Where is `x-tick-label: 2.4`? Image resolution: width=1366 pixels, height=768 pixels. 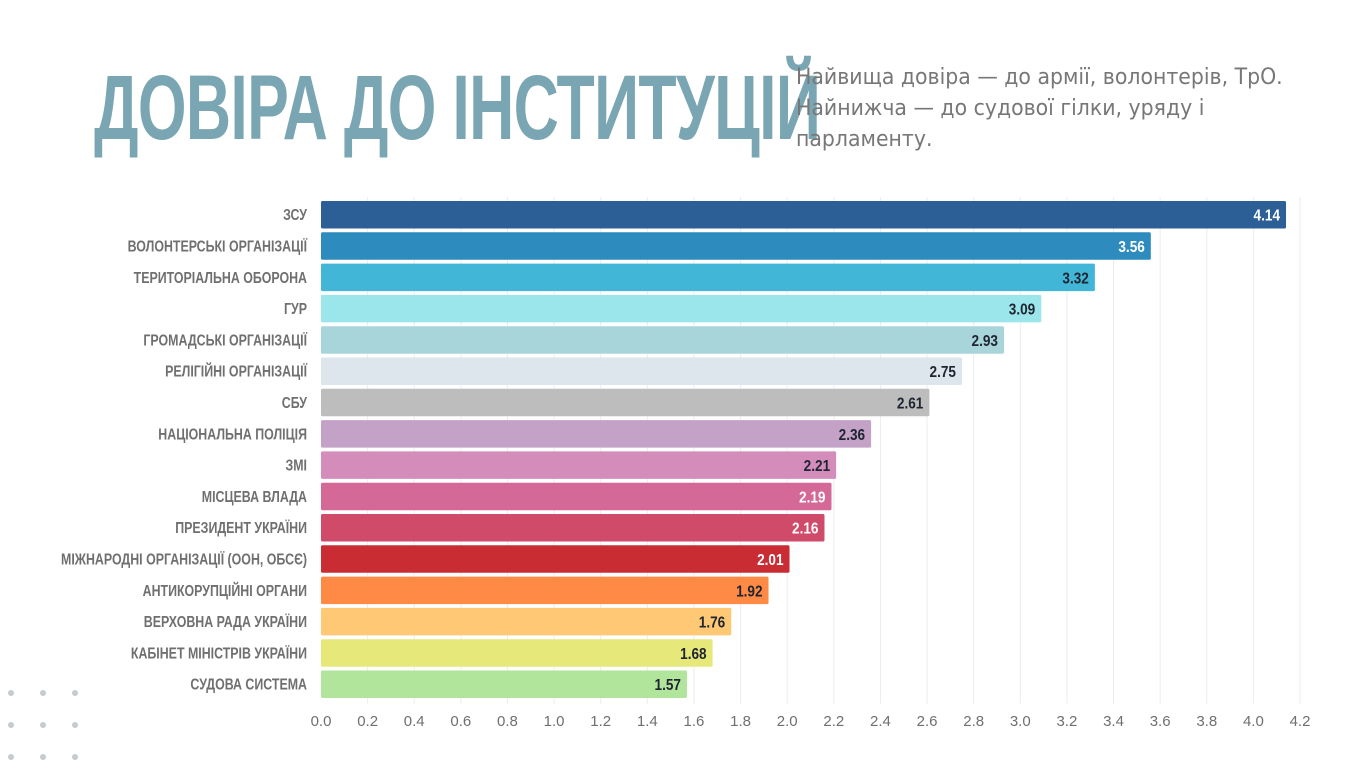
x-tick-label: 2.4 is located at coordinates (880, 721).